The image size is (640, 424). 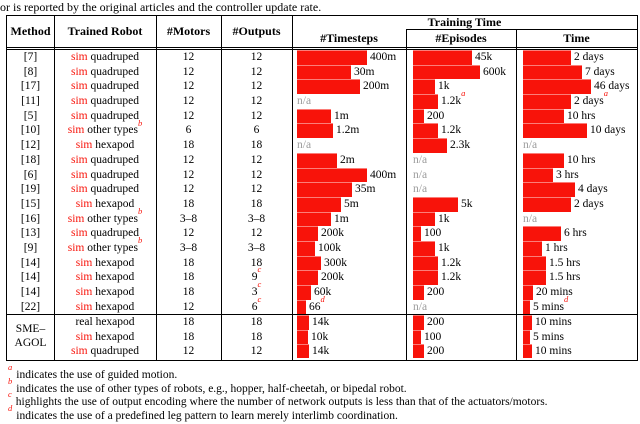 I want to click on outputs-value: 18, so click(x=256, y=322).